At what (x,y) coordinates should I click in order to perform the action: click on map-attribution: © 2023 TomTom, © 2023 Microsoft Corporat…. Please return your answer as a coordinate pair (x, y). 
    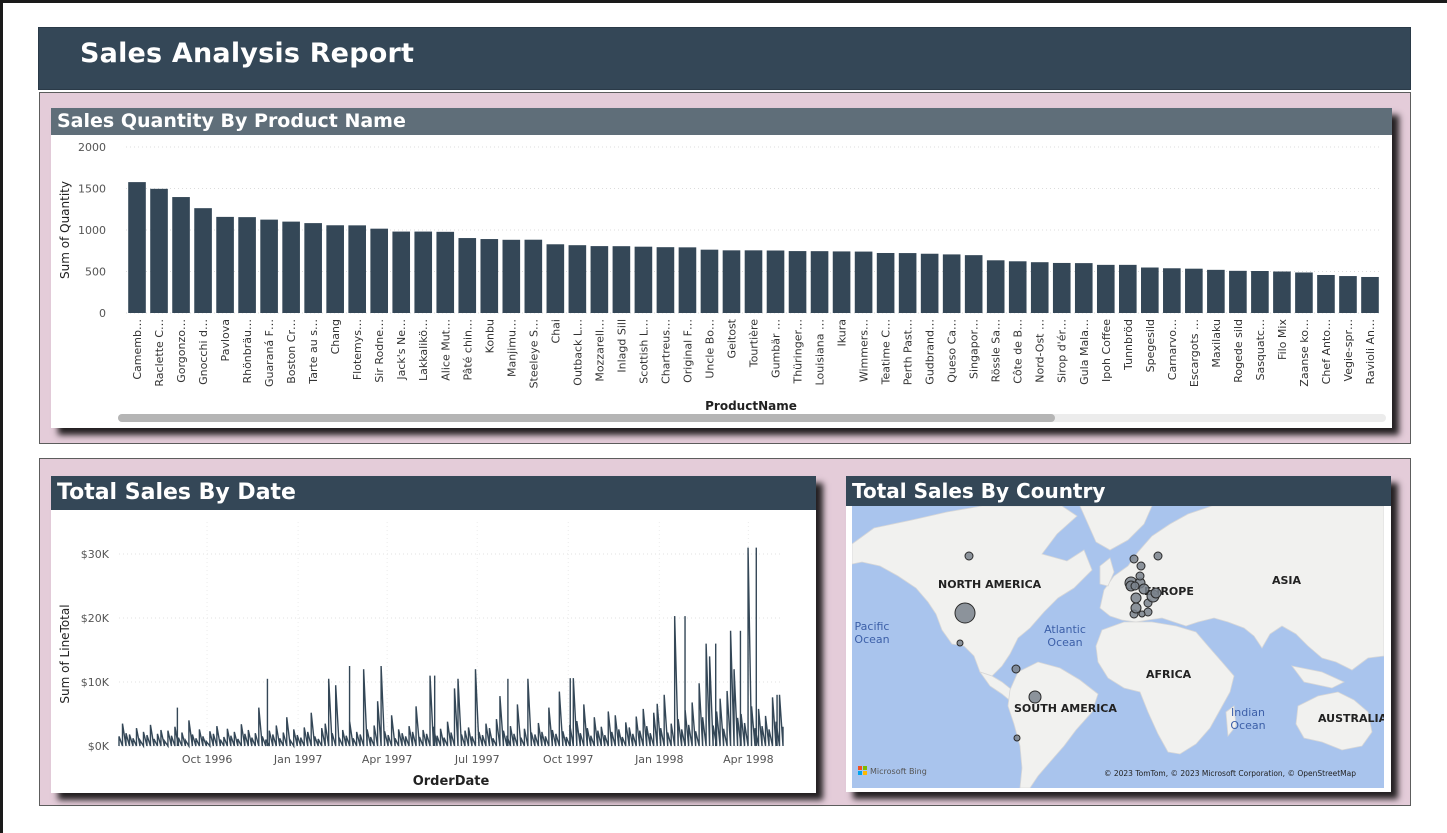
    Looking at the image, I should click on (1230, 773).